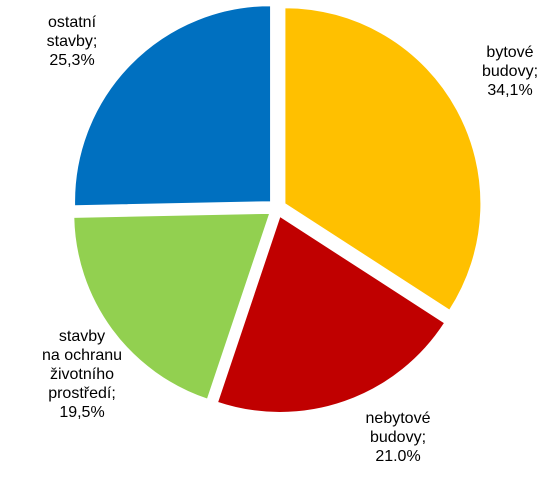  What do you see at coordinates (82, 336) in the screenshot?
I see `slice-label-line: stavby` at bounding box center [82, 336].